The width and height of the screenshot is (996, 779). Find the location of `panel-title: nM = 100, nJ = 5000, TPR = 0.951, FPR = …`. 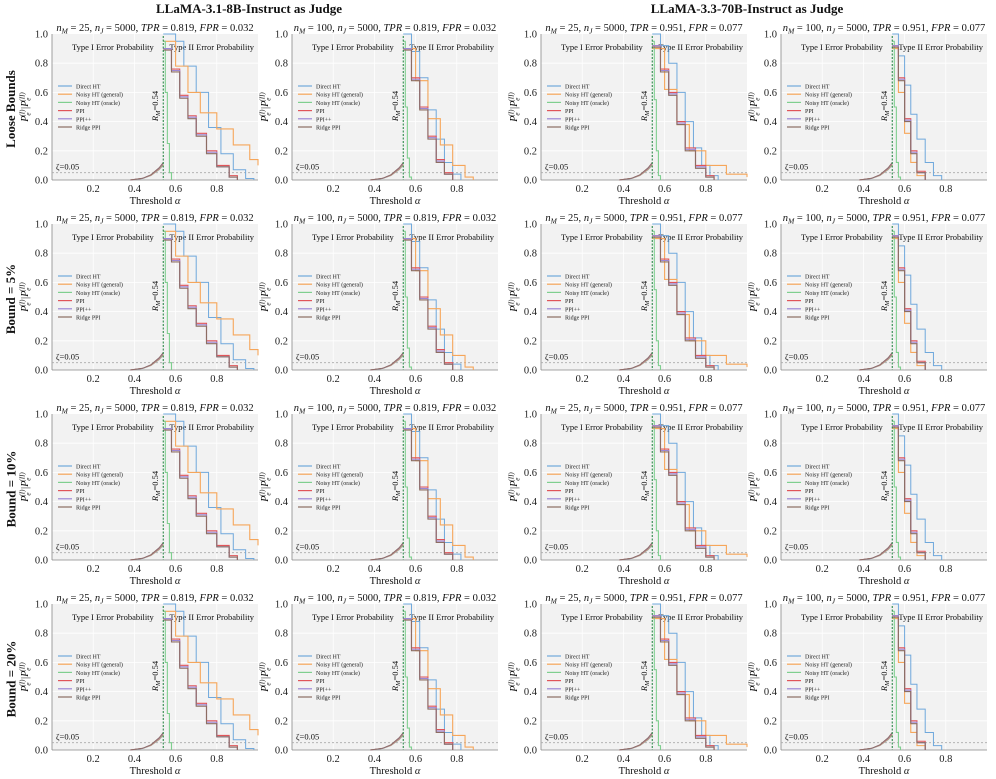

panel-title: nM = 100, nJ = 5000, TPR = 0.951, FPR = … is located at coordinates (884, 219).